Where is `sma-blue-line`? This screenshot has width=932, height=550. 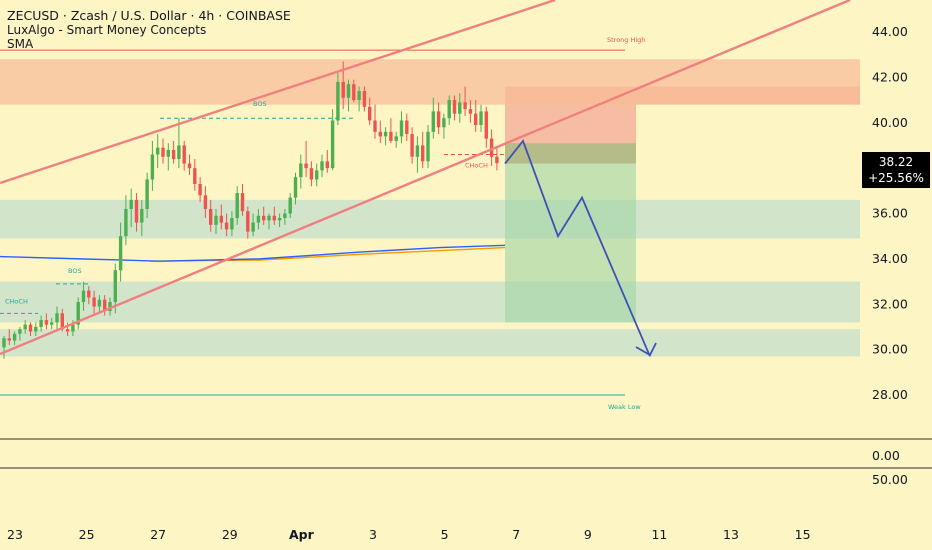
sma-blue-line is located at coordinates (253, 253).